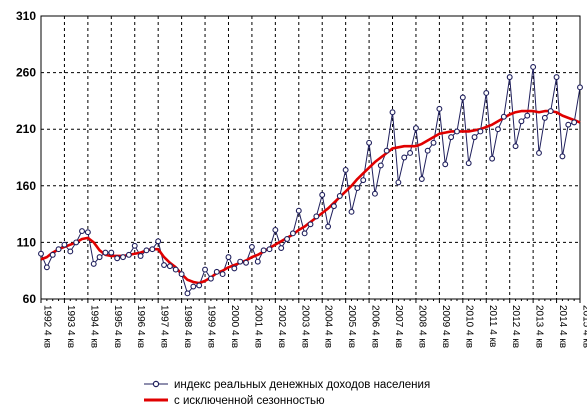 The image size is (587, 411). Describe the element at coordinates (26, 73) in the screenshot. I see `y-tick-label: 260` at that location.